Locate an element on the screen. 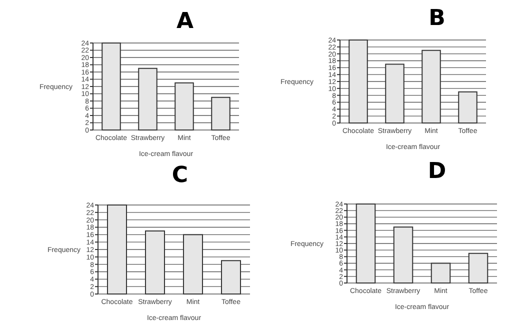  chart-title: D is located at coordinates (437, 171).